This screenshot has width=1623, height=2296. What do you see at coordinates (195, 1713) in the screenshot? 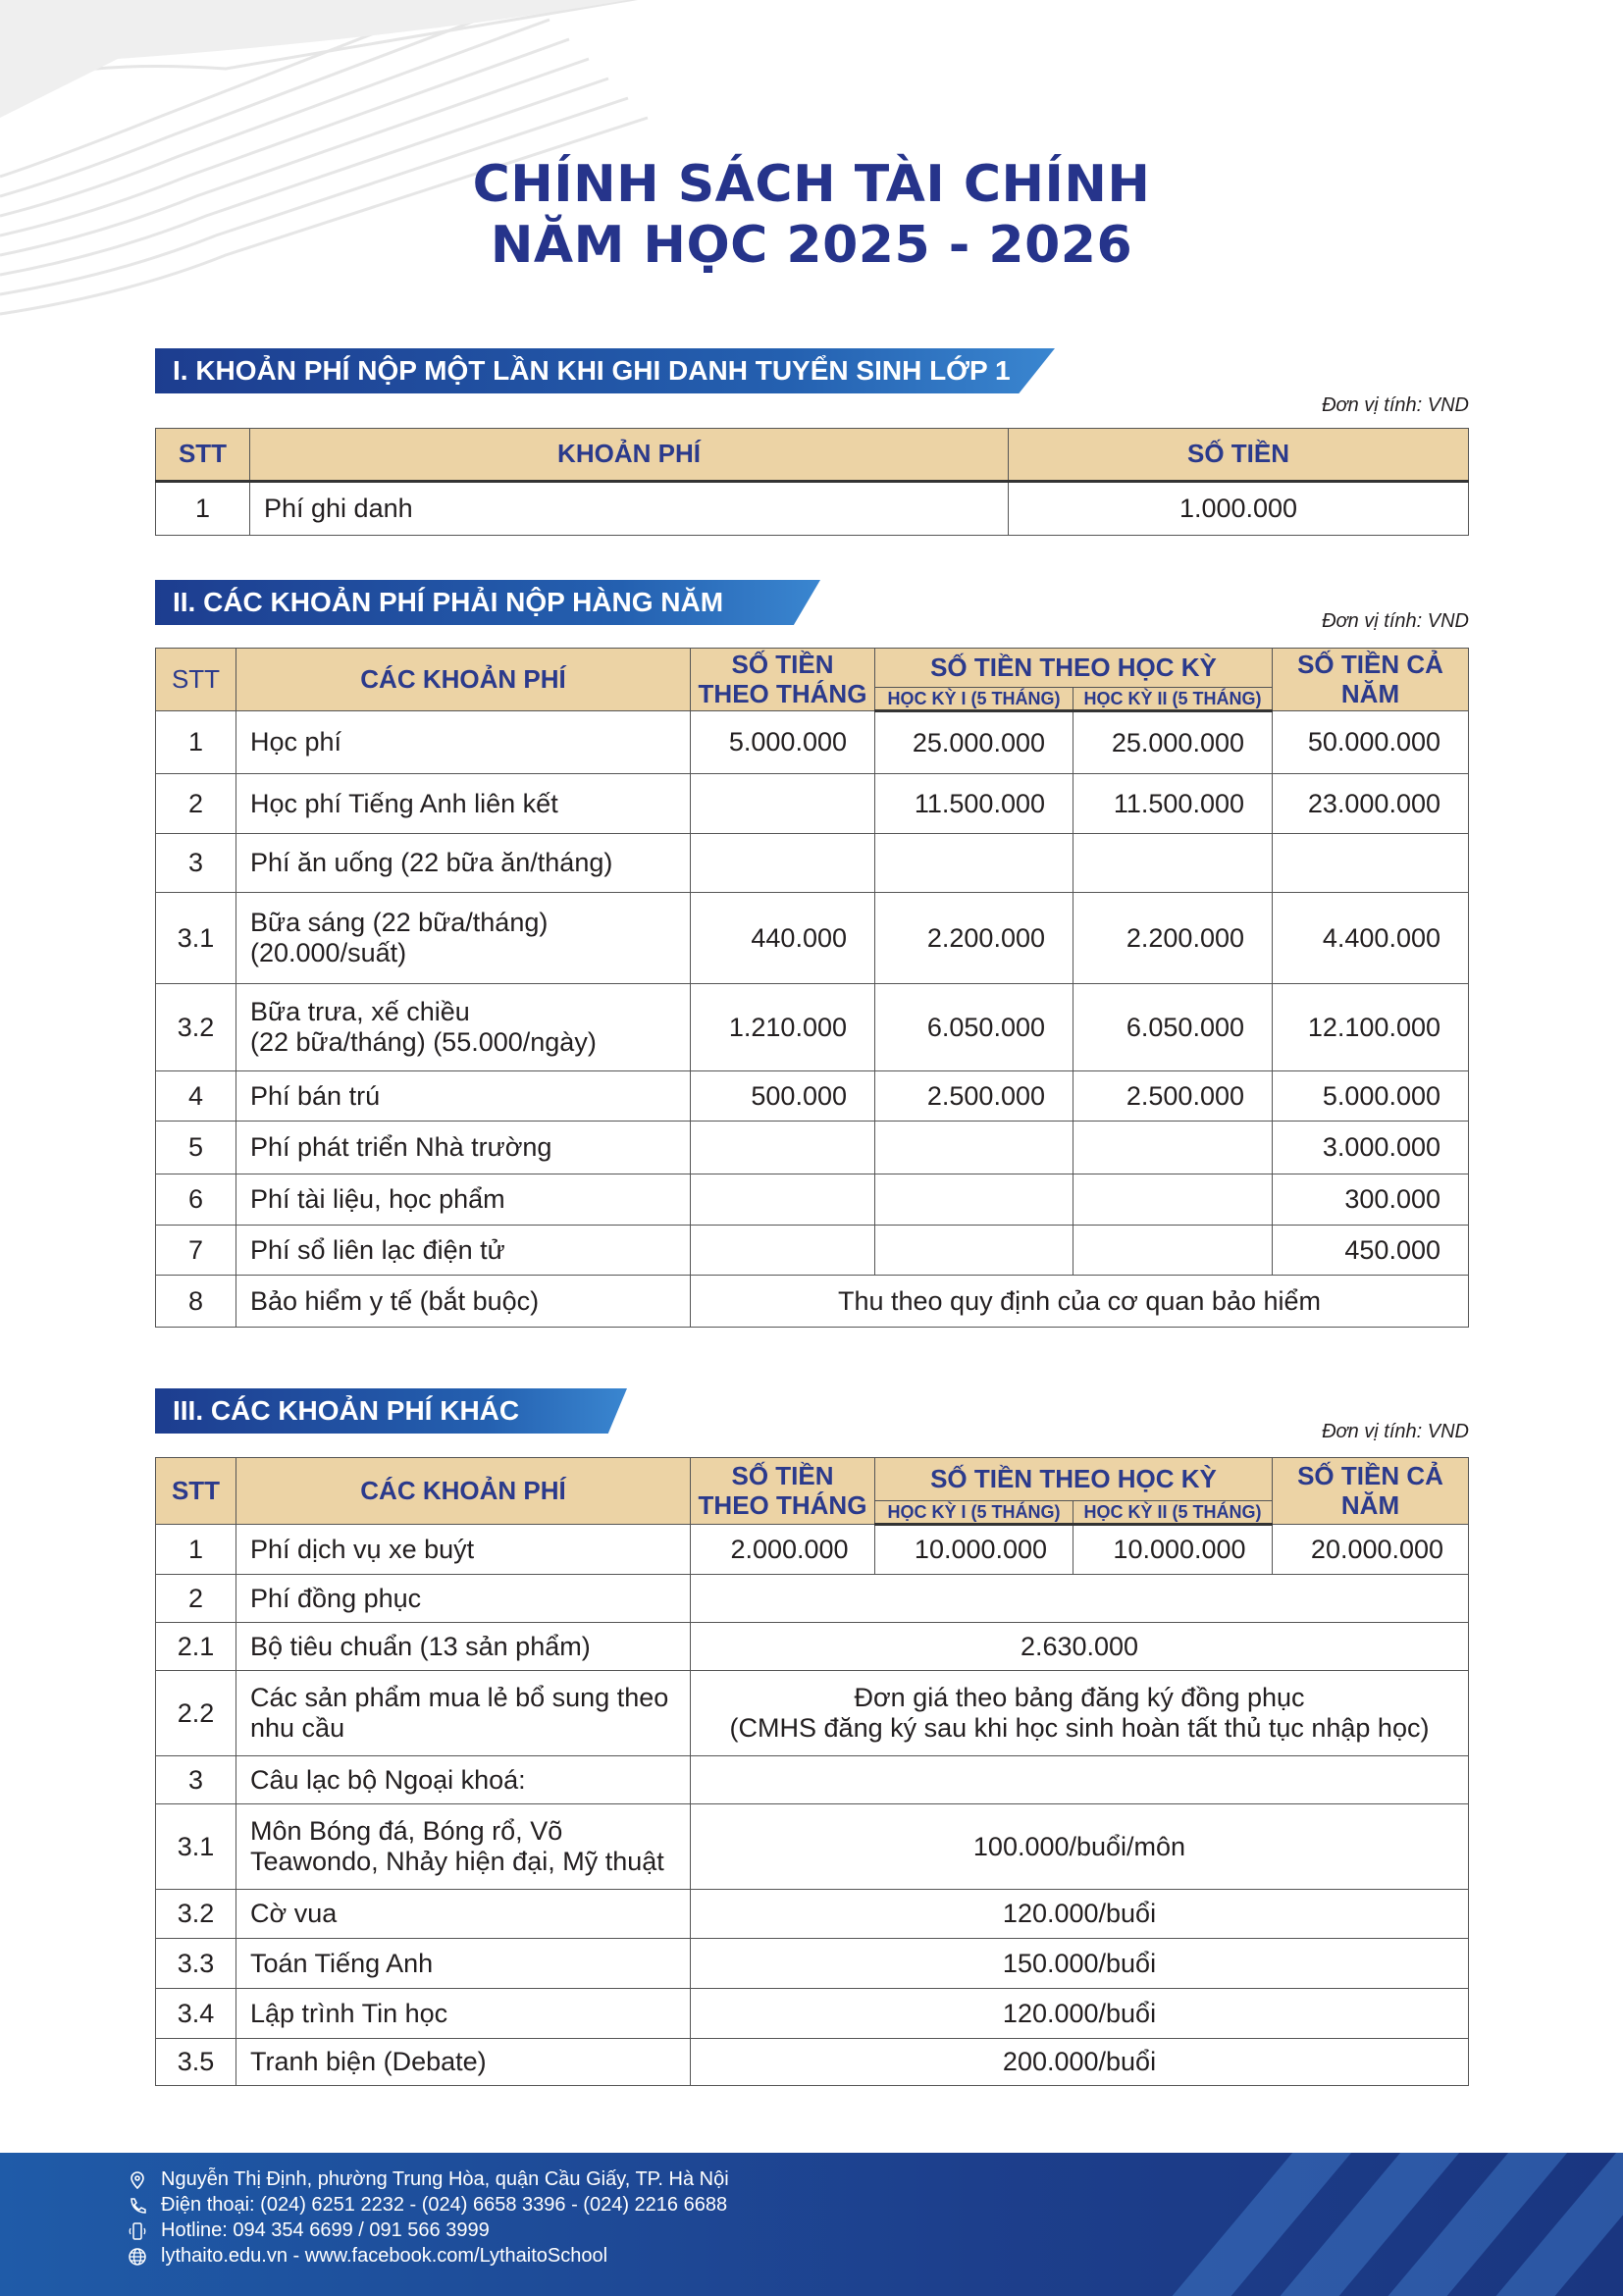
I see `row-stt: 2.2` at bounding box center [195, 1713].